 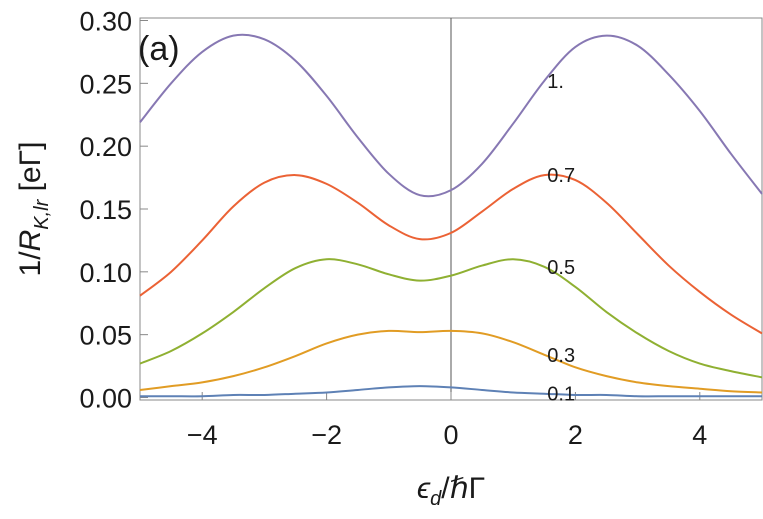 What do you see at coordinates (424, 488) in the screenshot?
I see `x-label-part: ϵ` at bounding box center [424, 488].